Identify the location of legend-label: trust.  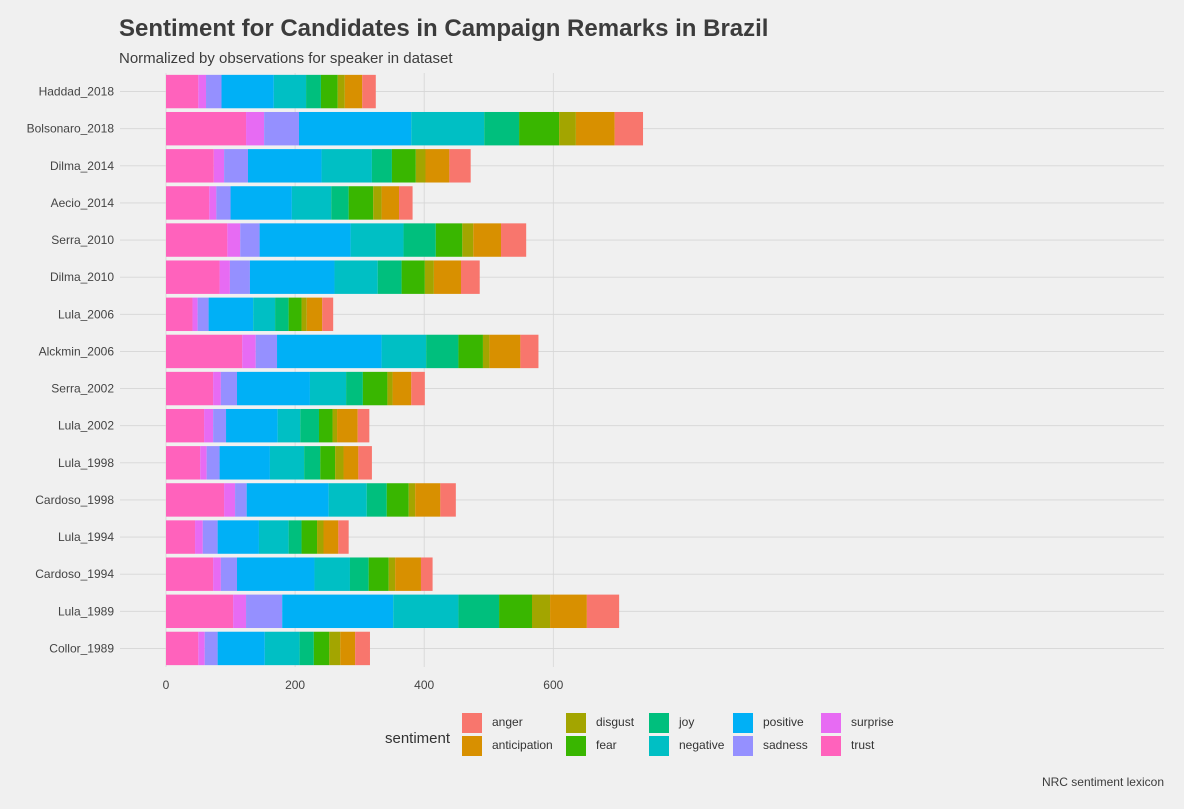
(863, 745).